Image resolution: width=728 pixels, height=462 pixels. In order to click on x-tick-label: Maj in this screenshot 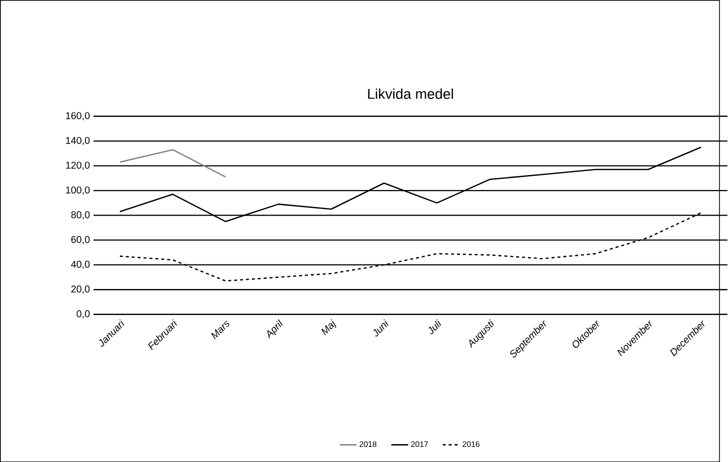, I will do `click(328, 327)`.